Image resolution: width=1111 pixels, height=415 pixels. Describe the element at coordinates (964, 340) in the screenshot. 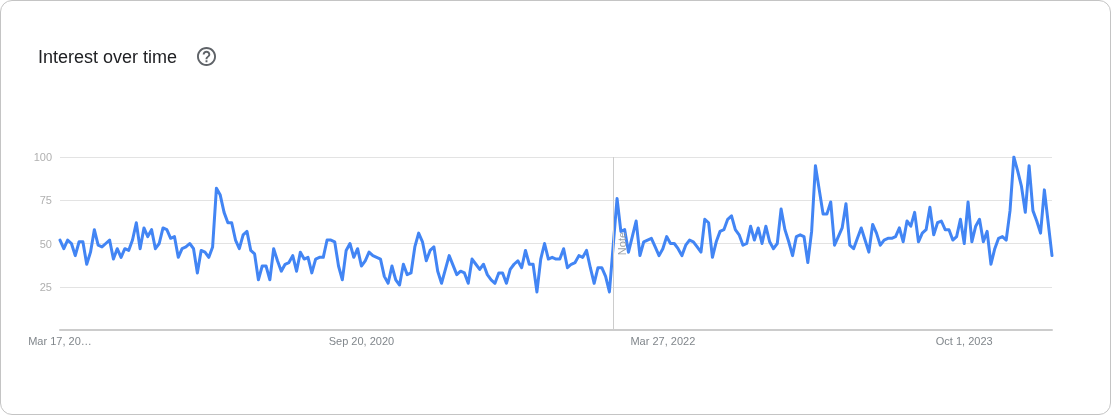

I see `x-tick-label: Oct 1, 2023` at that location.